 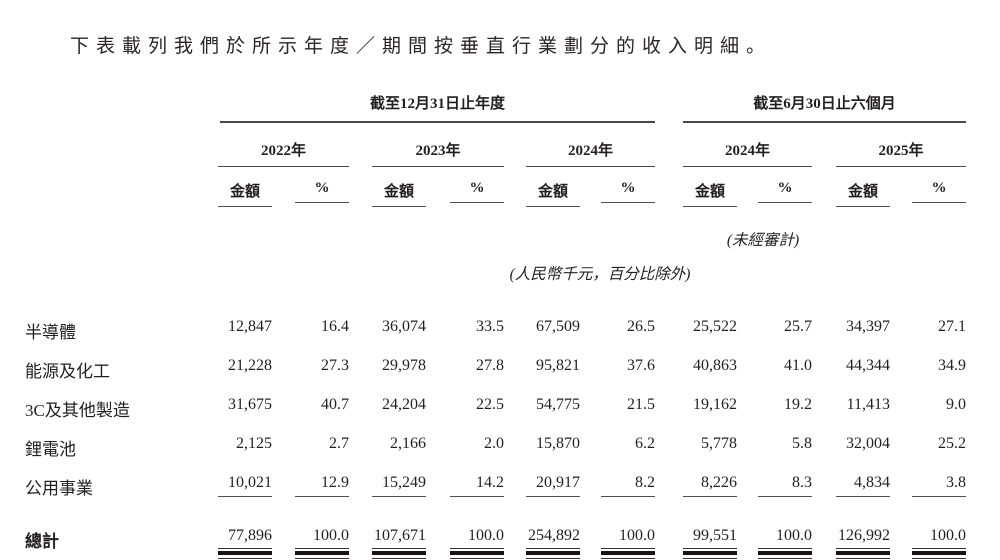 What do you see at coordinates (438, 153) in the screenshot?
I see `year-header-2023: 2023年` at bounding box center [438, 153].